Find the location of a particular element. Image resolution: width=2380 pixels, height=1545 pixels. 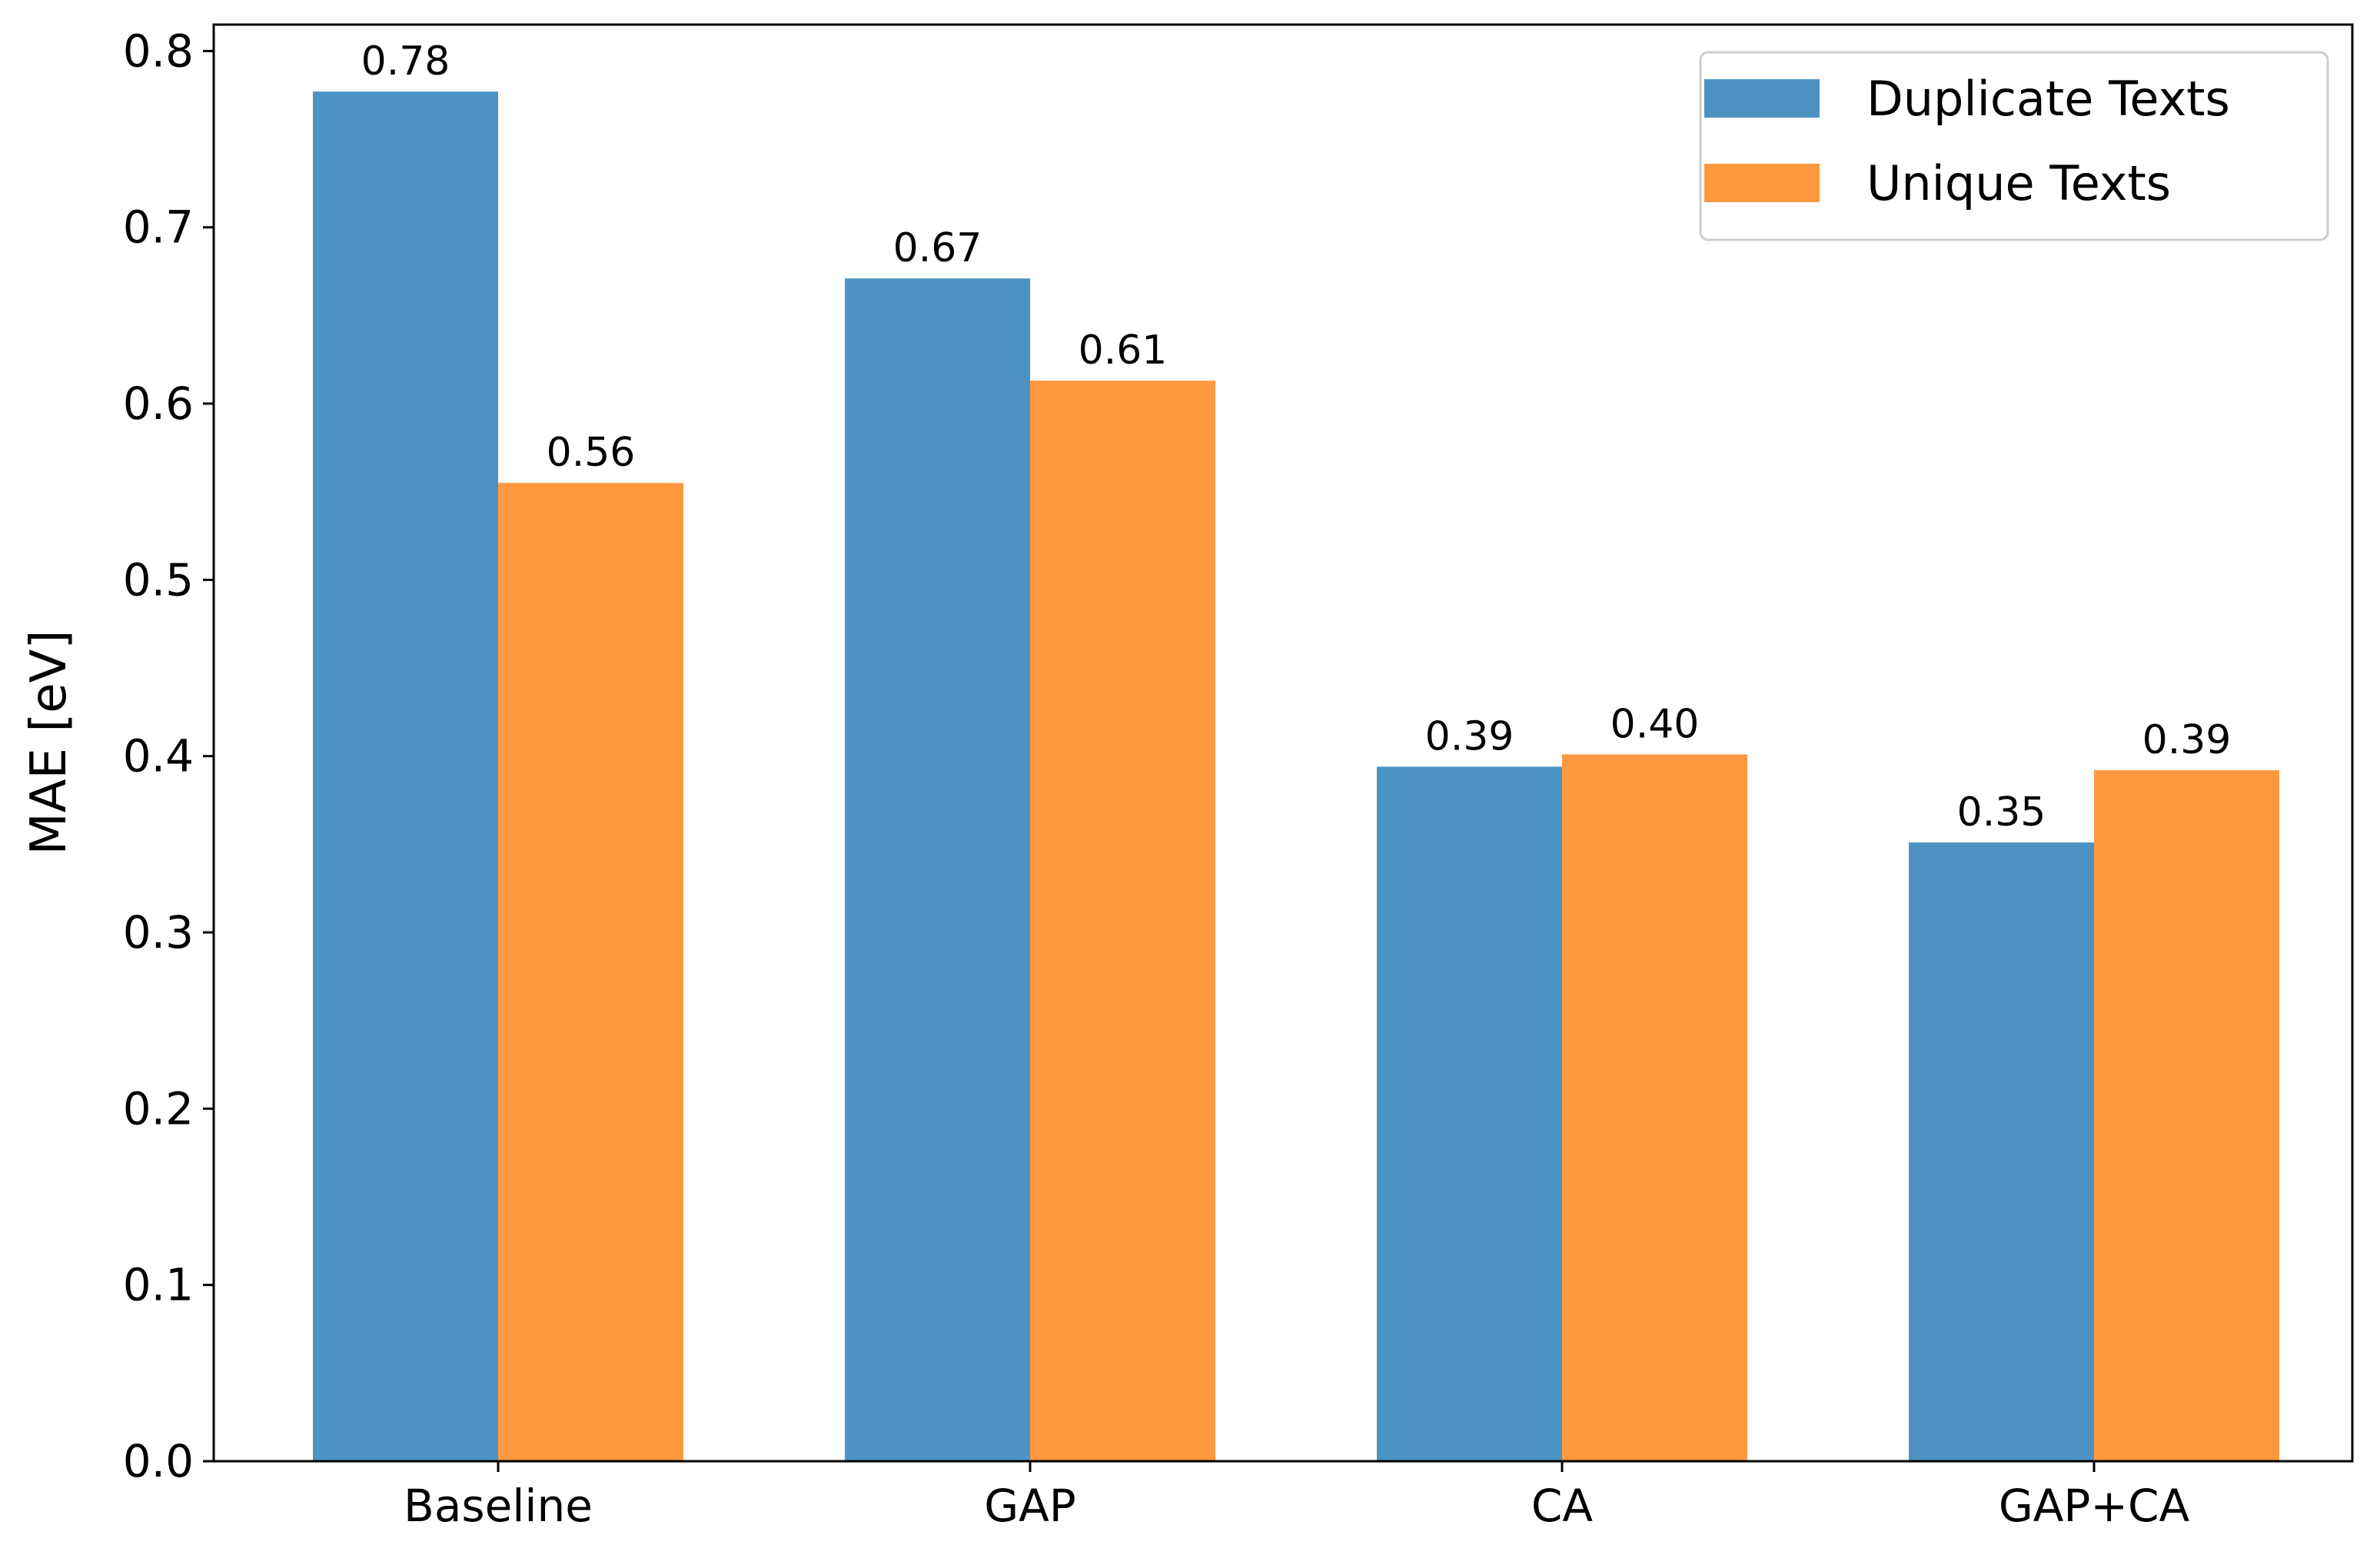

y-tick-label: 0.0 is located at coordinates (158, 1461).